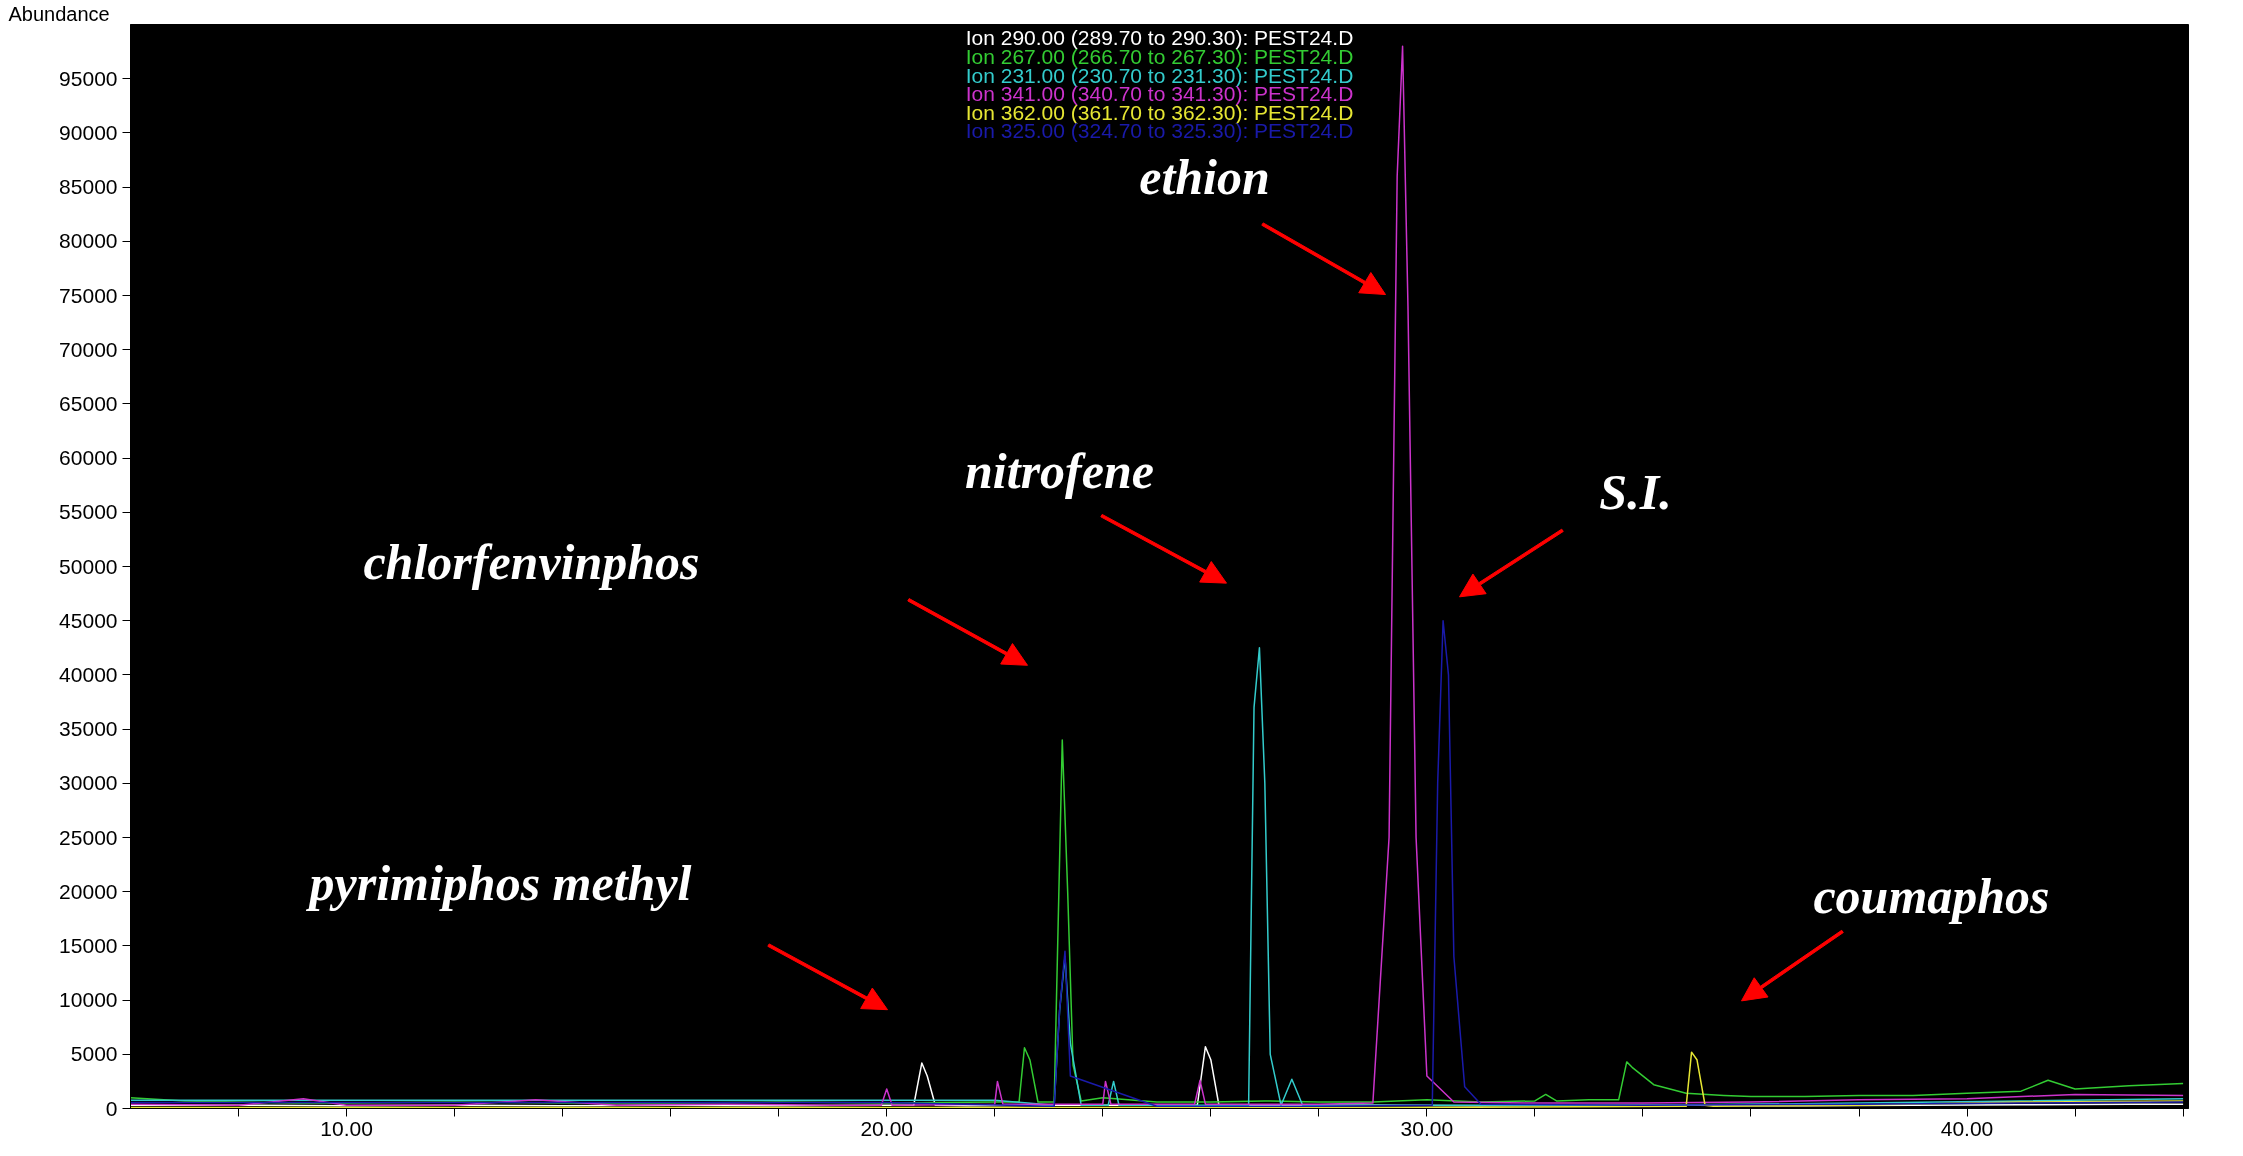 The image size is (2243, 1156). What do you see at coordinates (1427, 1128) in the screenshot?
I see `x-tick-label: 30.00` at bounding box center [1427, 1128].